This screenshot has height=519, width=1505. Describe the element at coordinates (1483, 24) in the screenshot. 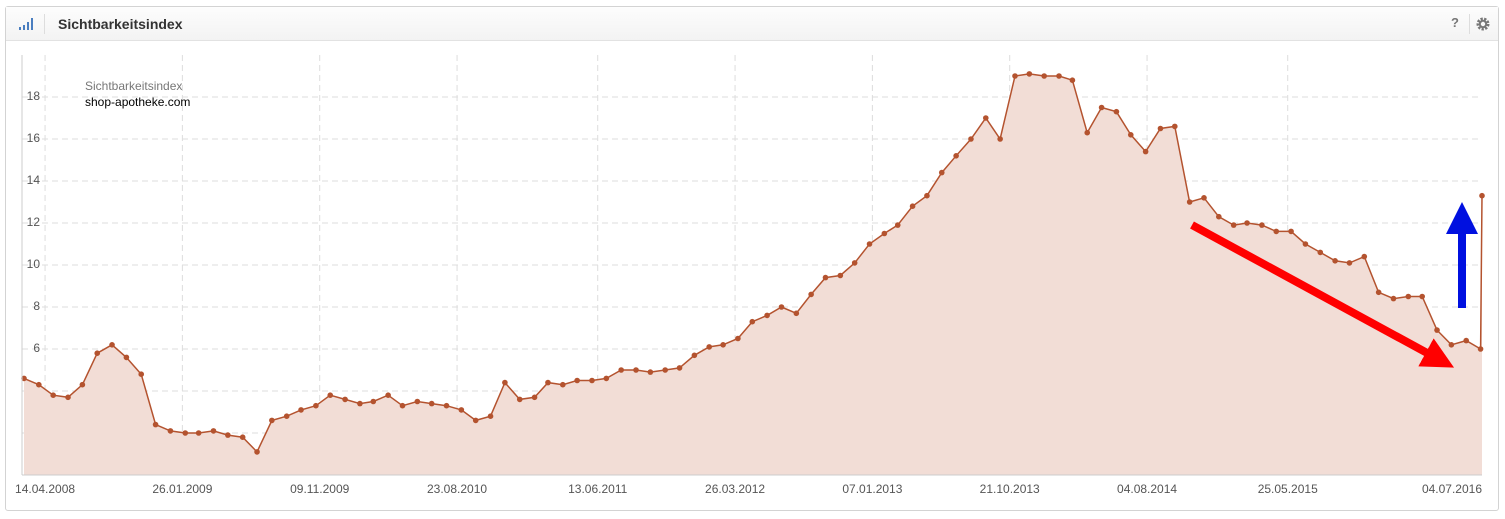

I see `settings-button` at that location.